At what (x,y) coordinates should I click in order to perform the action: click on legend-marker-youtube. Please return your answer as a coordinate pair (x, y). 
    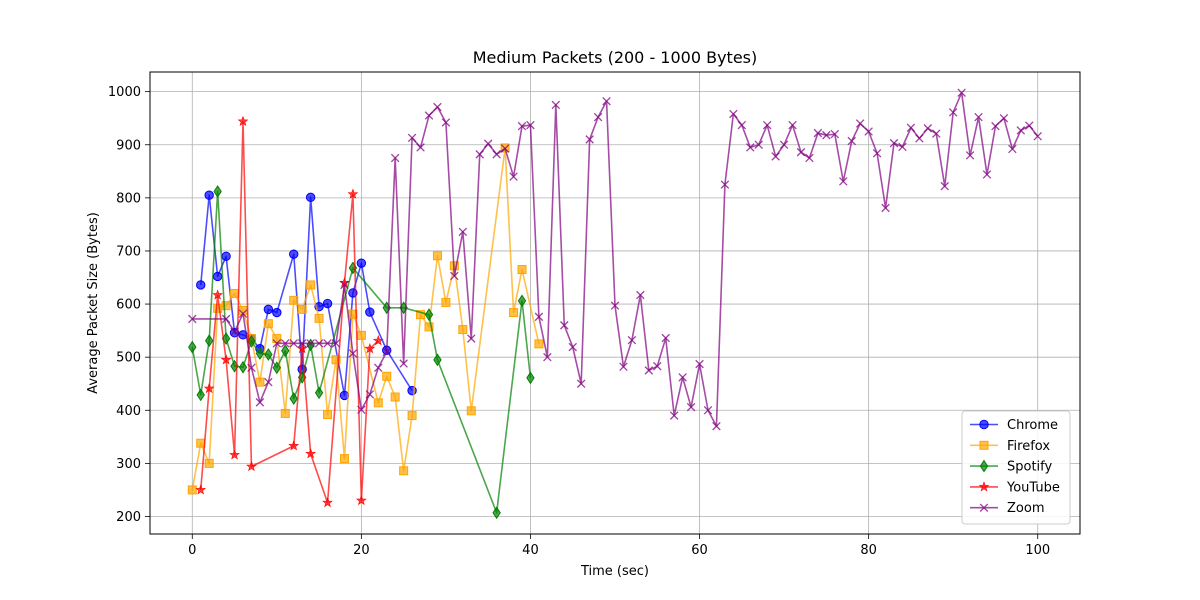
    Looking at the image, I should click on (984, 486).